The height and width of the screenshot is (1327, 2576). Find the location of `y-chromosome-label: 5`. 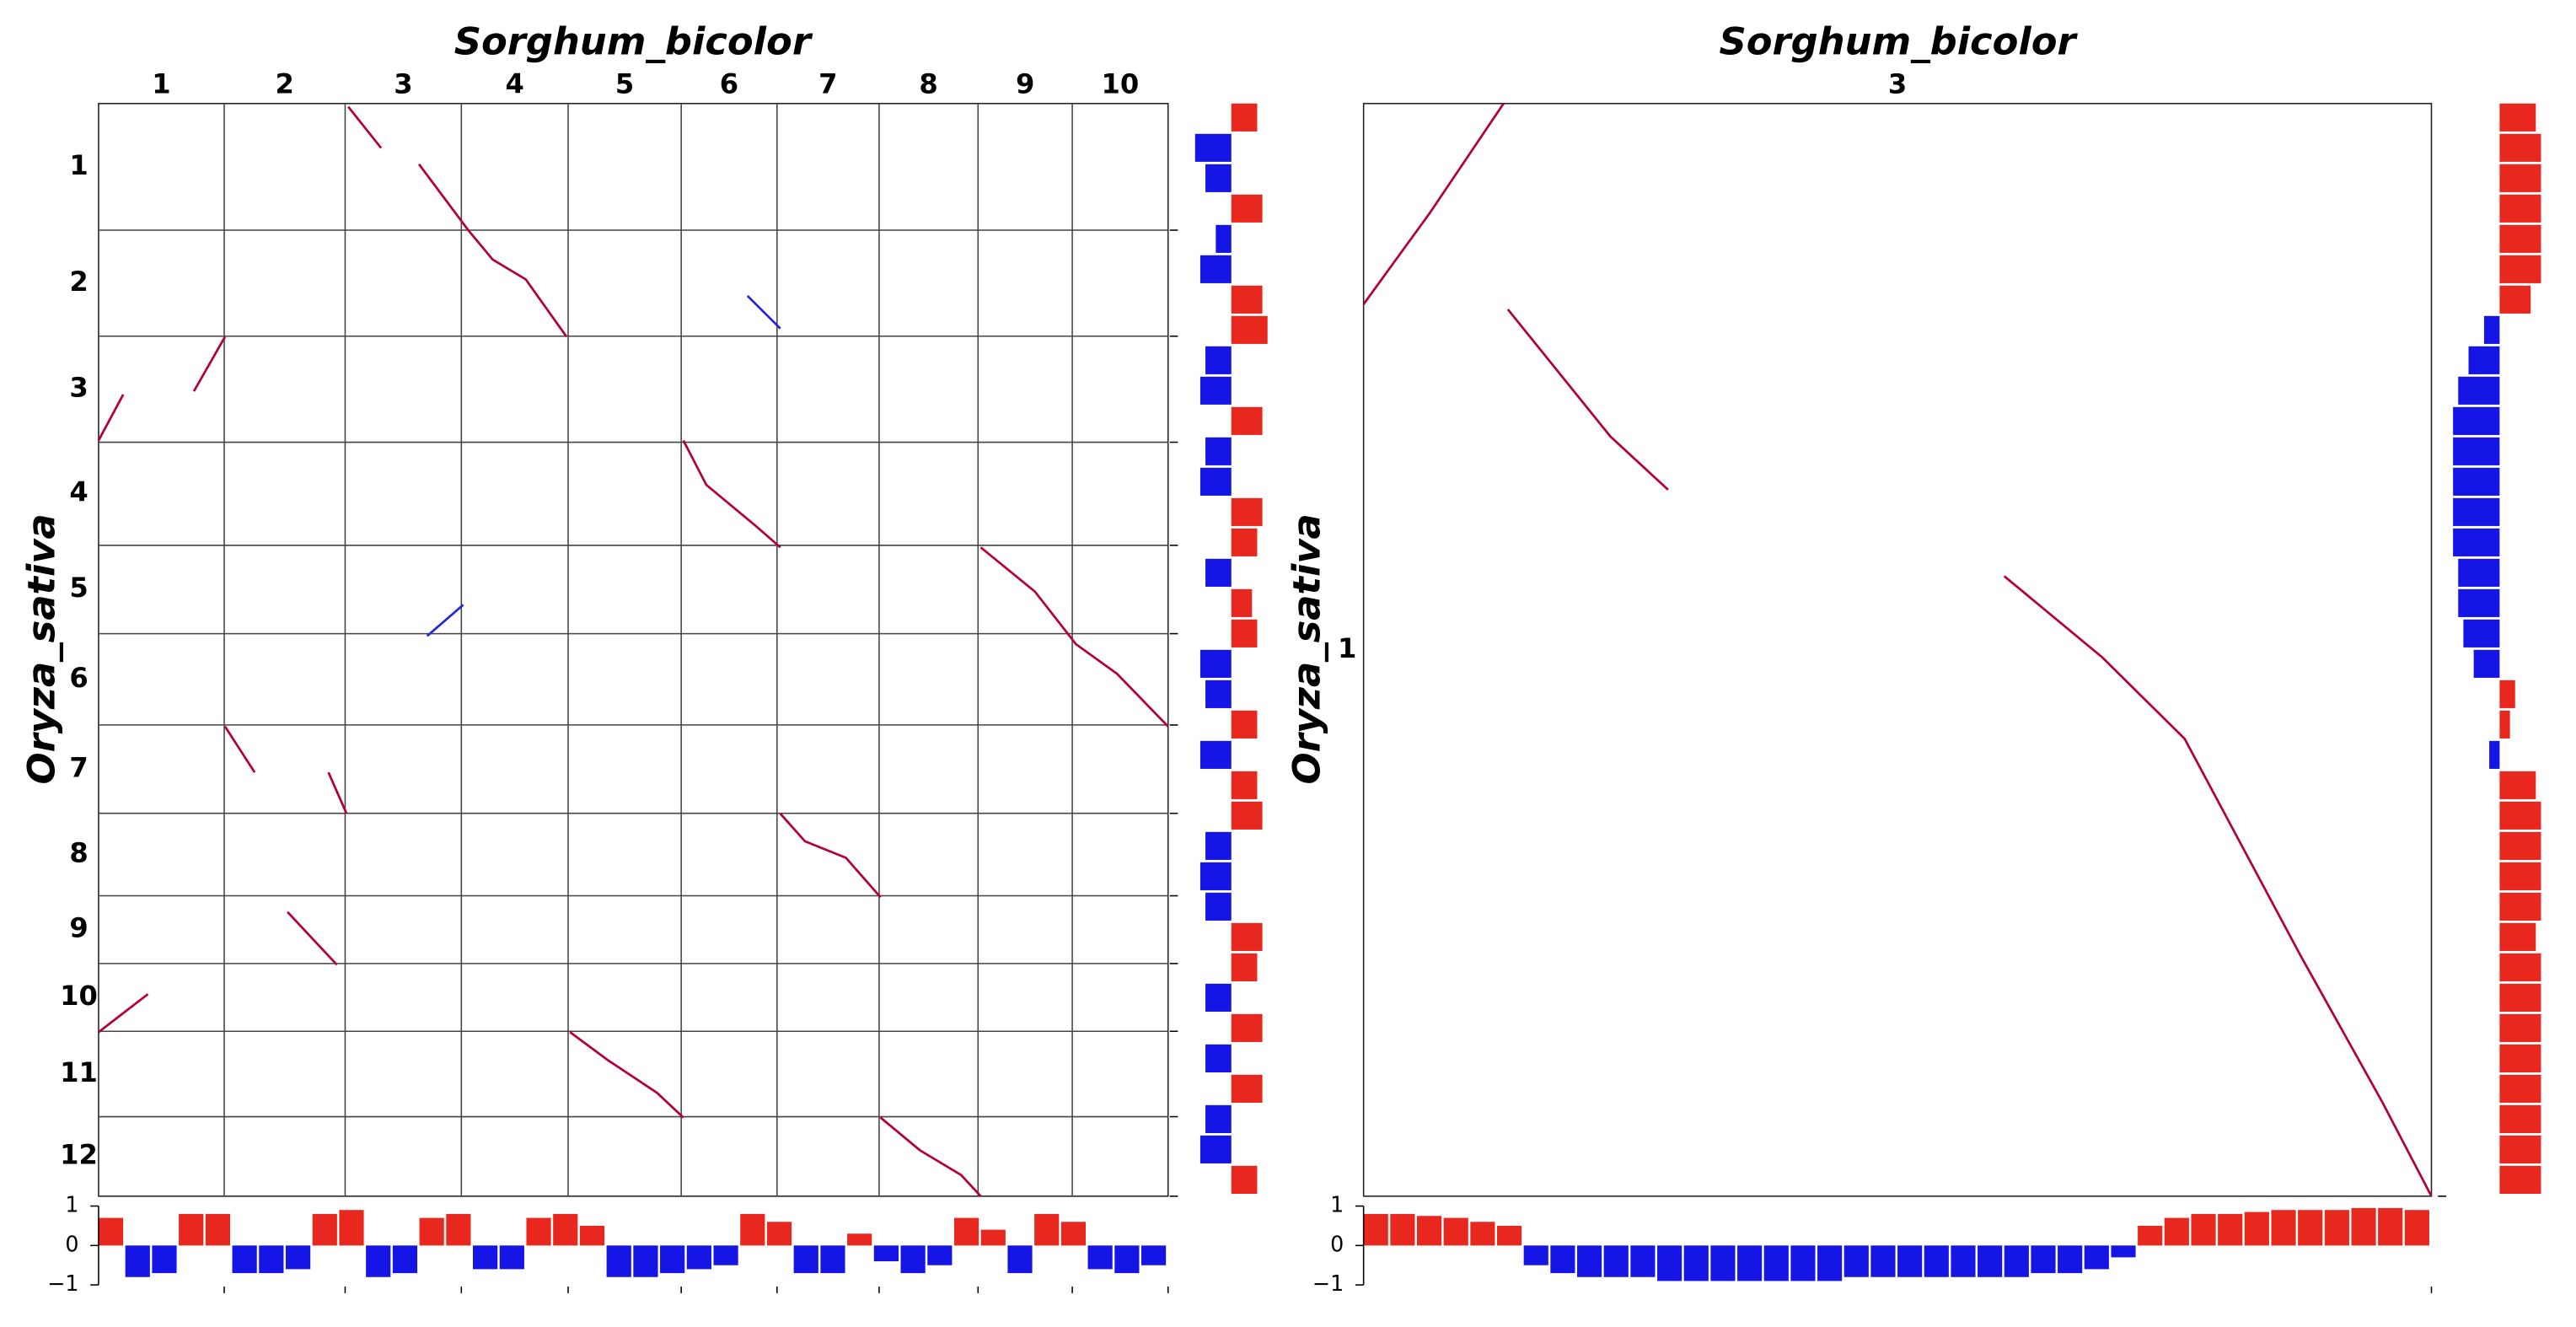

y-chromosome-label: 5 is located at coordinates (78, 588).